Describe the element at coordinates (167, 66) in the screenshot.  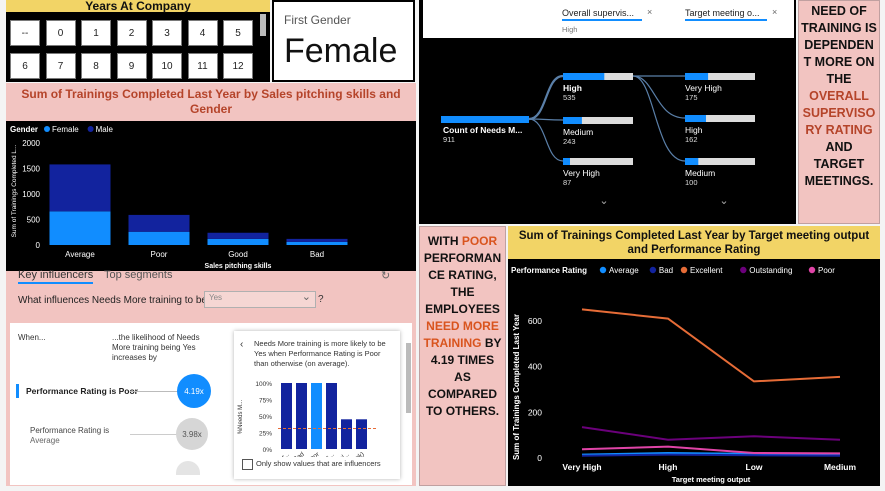
I see `year-option-10: 10` at that location.